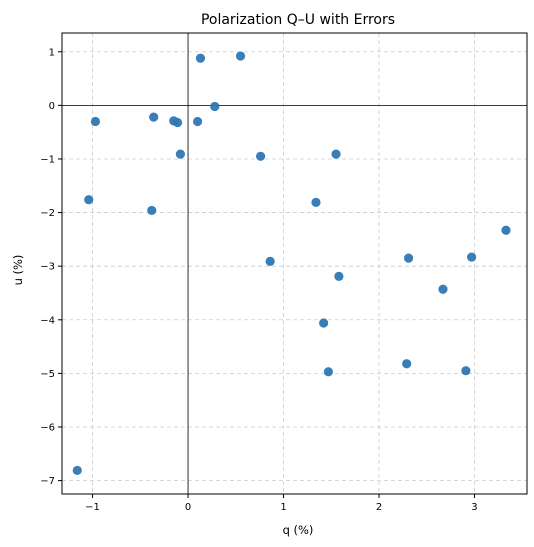 This screenshot has height=547, width=534. Describe the element at coordinates (188, 507) in the screenshot. I see `x-tick-label: 0` at that location.